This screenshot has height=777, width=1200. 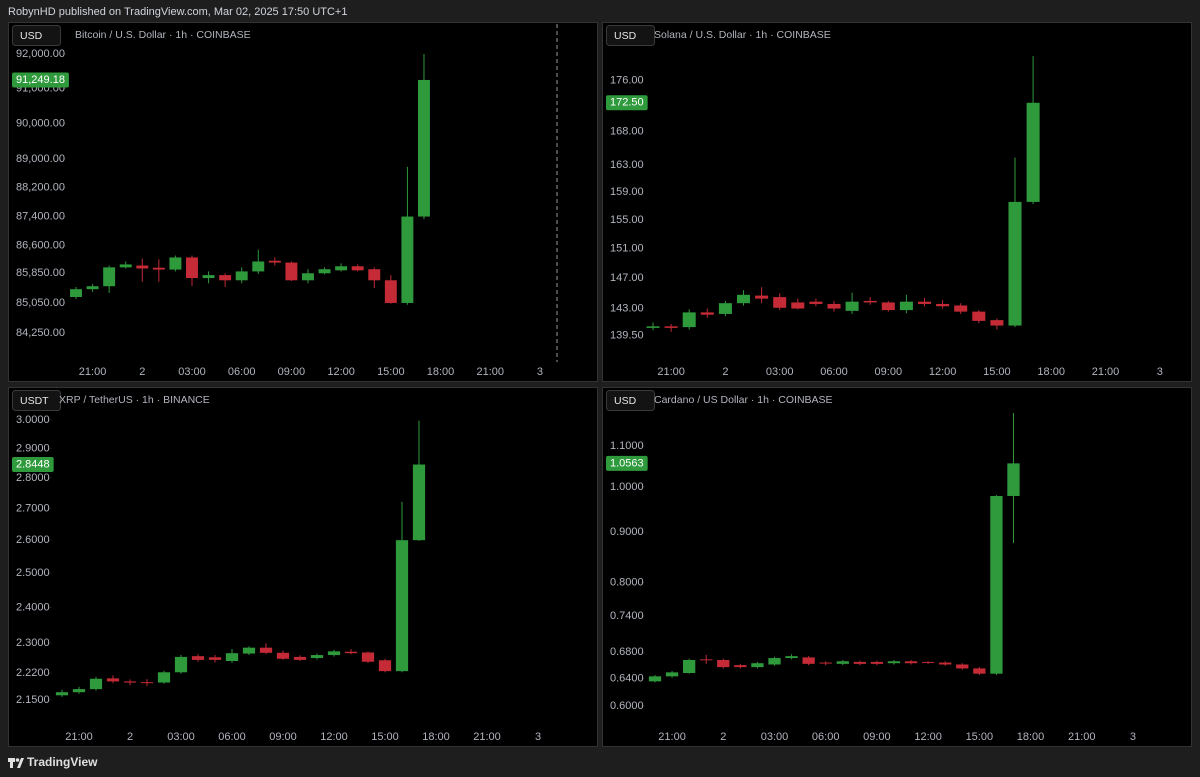 I want to click on y-tick-label: 0.6800, so click(x=627, y=652).